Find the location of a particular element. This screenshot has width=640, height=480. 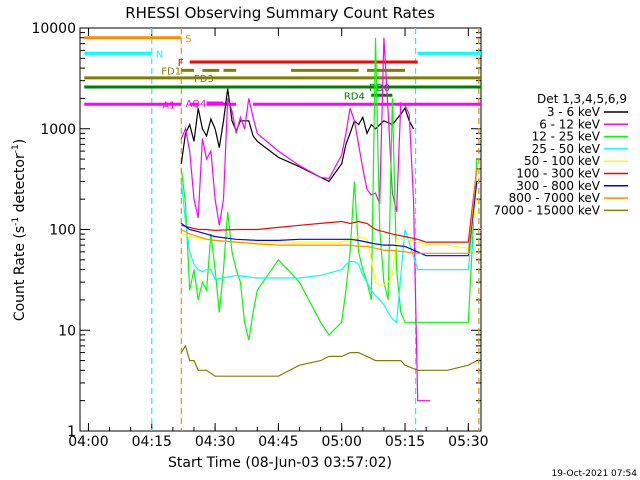

flag-bars: SNFFD1FD3RD0RD4AQ4A1 is located at coordinates (282, 72).